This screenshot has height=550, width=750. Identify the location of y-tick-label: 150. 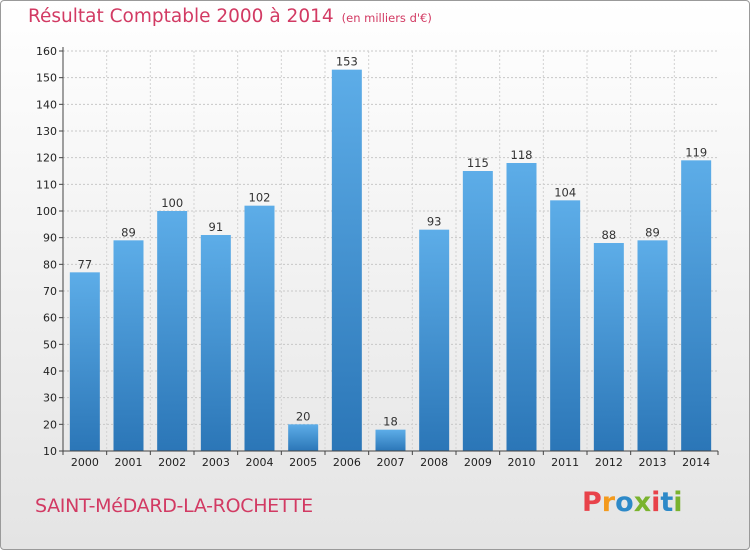
(46, 78).